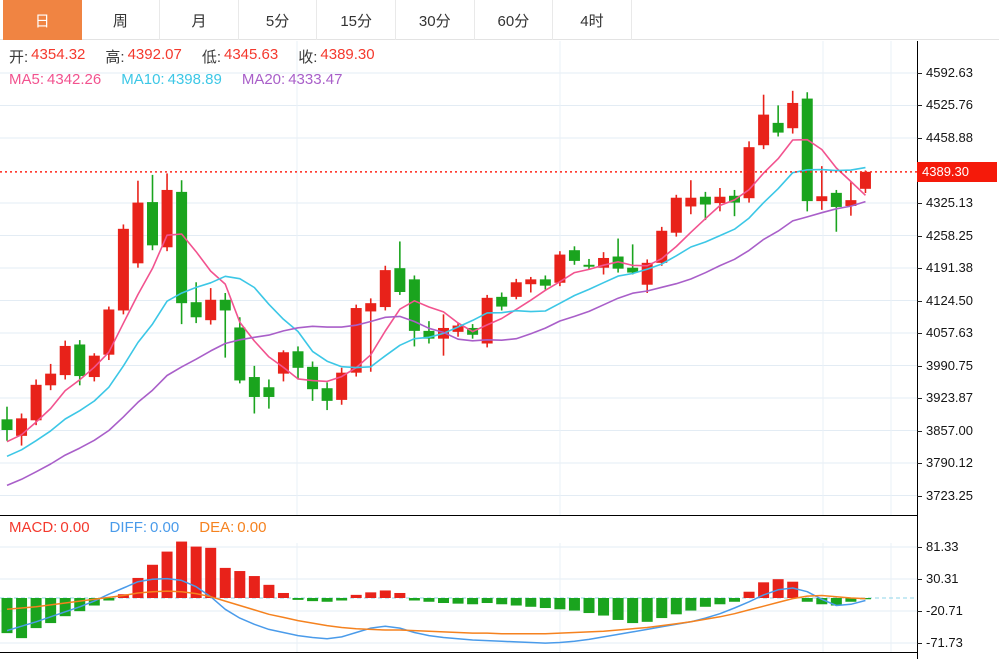  What do you see at coordinates (194, 79) in the screenshot?
I see `ma10-value: 4398.89` at bounding box center [194, 79].